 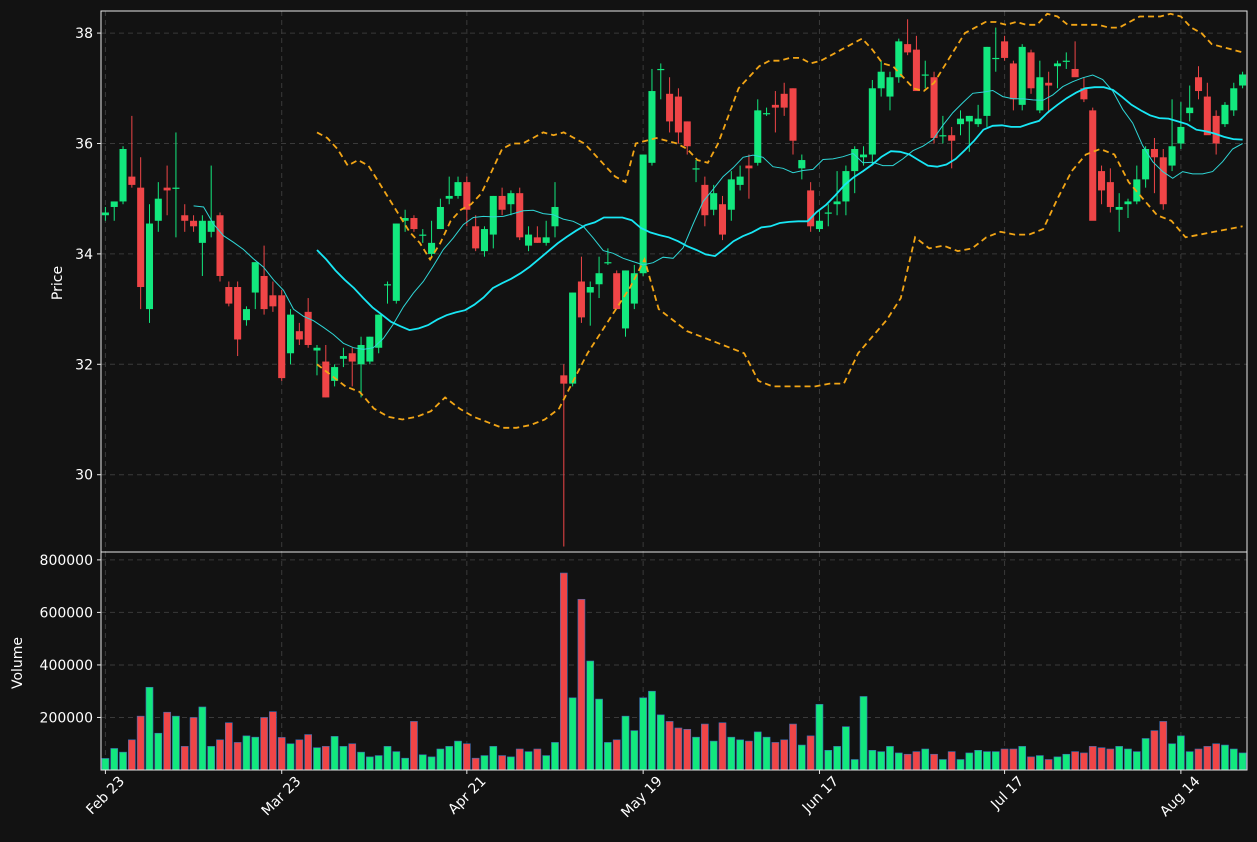 I want to click on price-tick-label: 32, so click(x=84, y=365).